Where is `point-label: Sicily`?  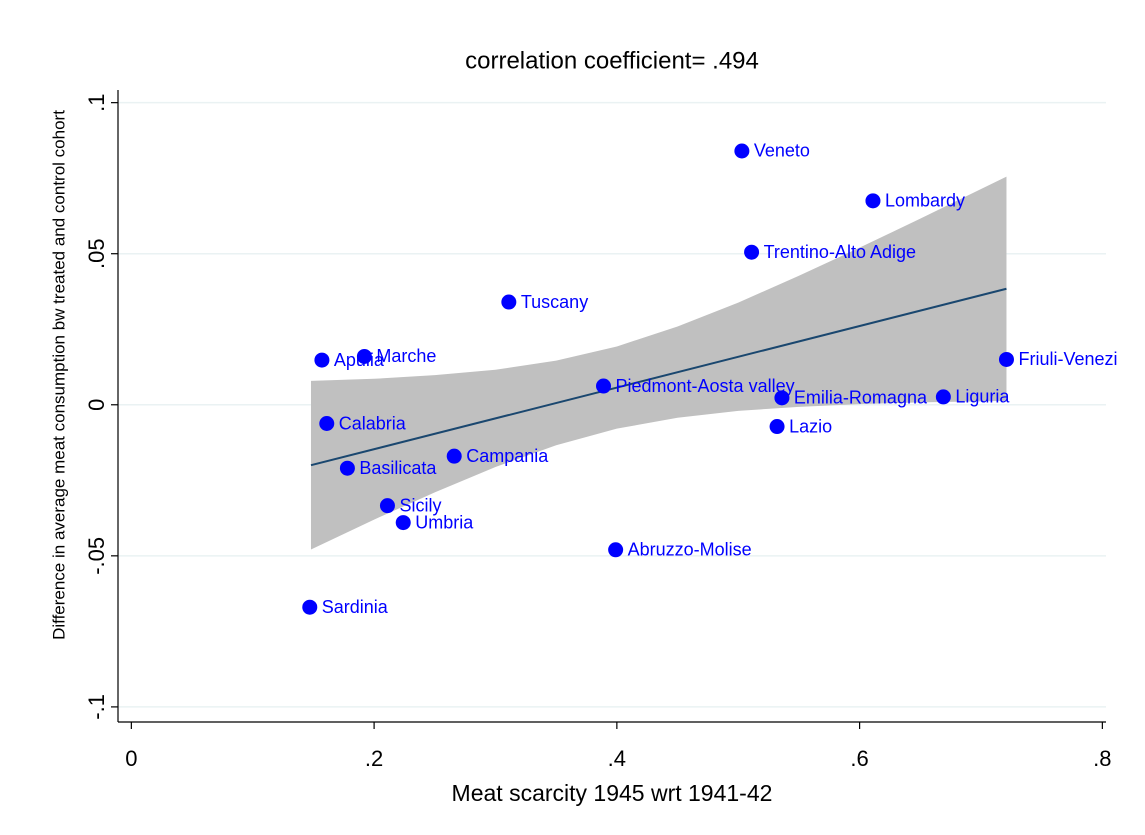 point-label: Sicily is located at coordinates (420, 505).